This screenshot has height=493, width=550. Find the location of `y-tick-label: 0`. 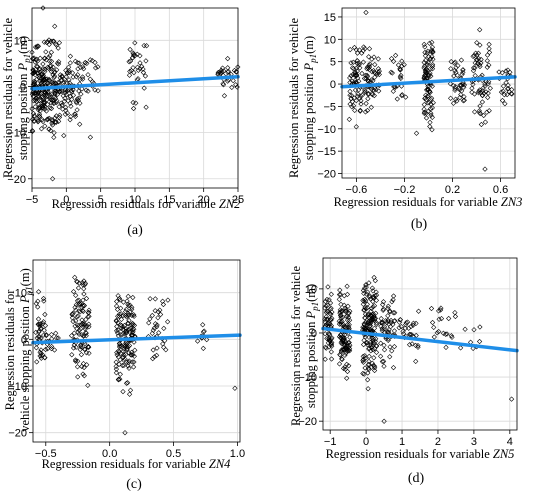

y-tick-label: 0 is located at coordinates (24, 340).